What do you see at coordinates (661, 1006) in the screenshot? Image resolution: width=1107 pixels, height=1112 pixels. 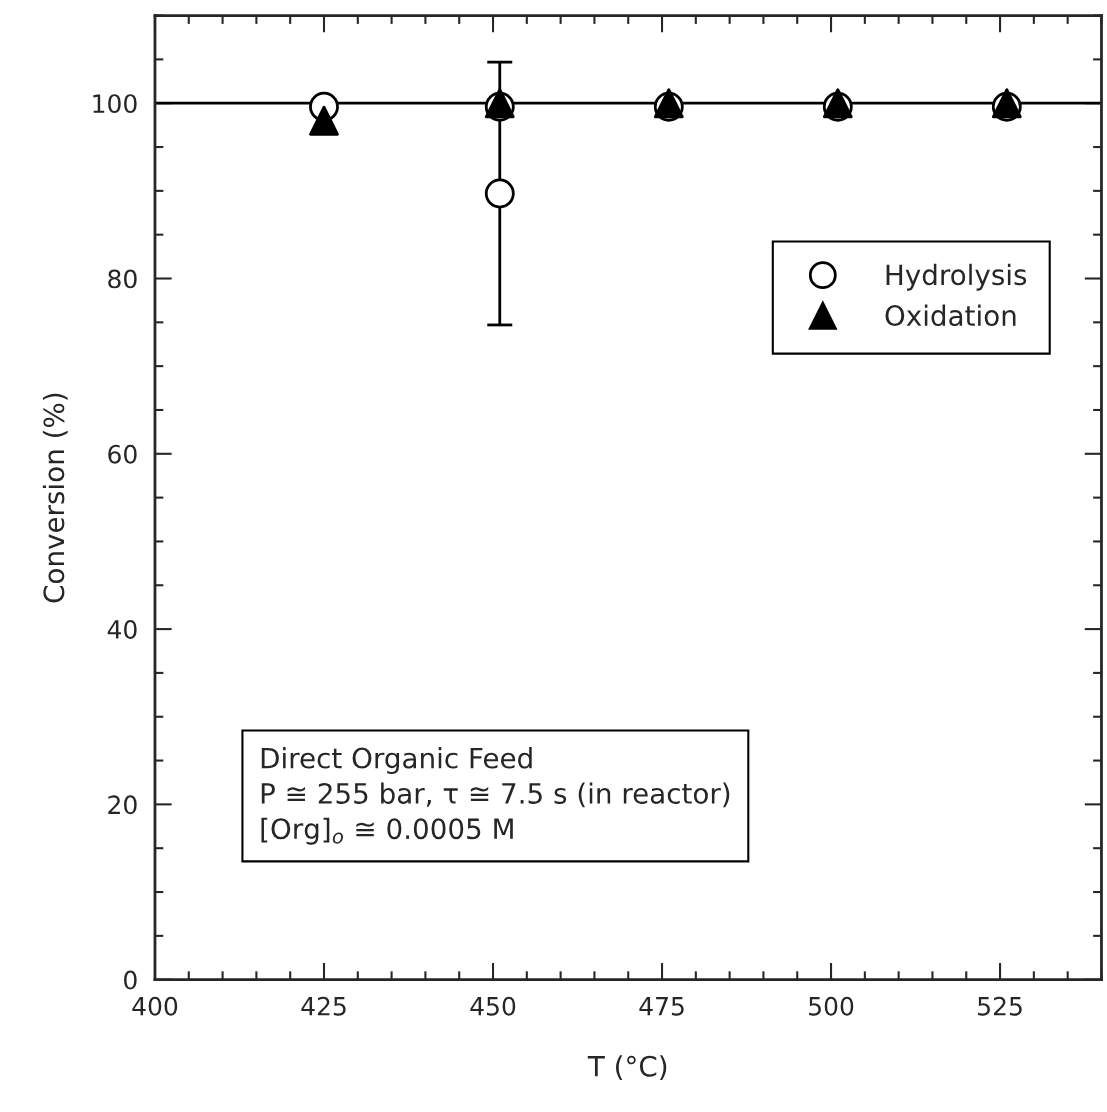 I see `x-tick-label: 475` at bounding box center [661, 1006].